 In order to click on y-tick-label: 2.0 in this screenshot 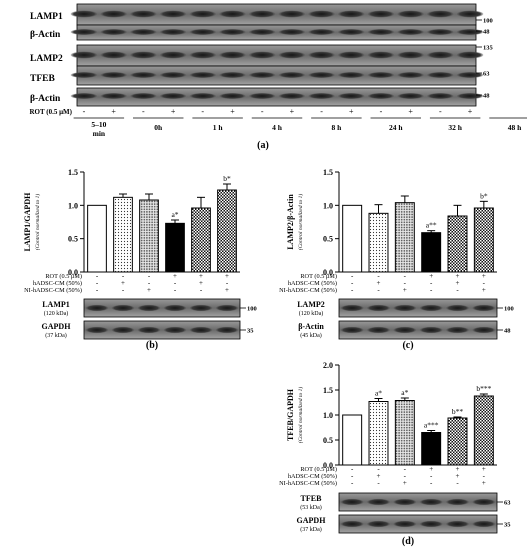, I will do `click(328, 365)`.